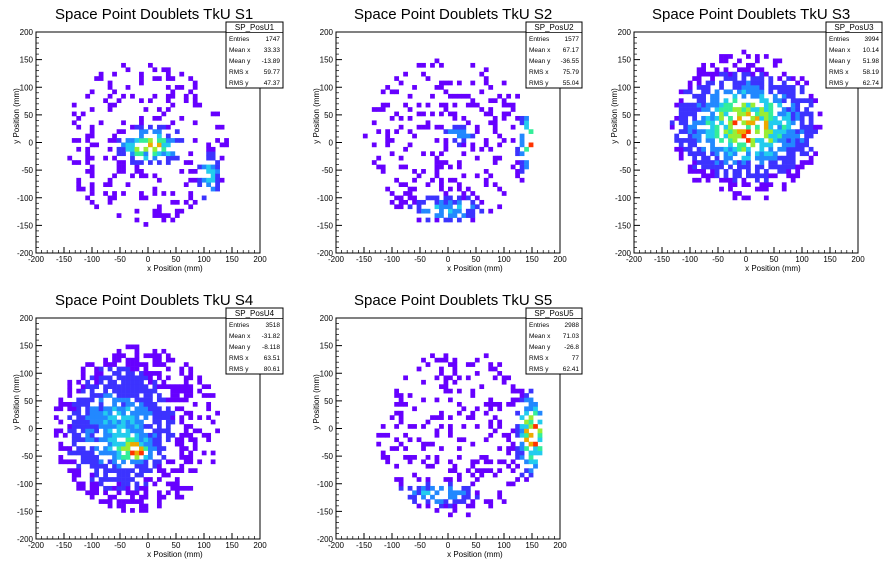 Image resolution: width=896 pixels, height=572 pixels. Describe the element at coordinates (92, 259) in the screenshot. I see `x-tick-label: -100` at that location.